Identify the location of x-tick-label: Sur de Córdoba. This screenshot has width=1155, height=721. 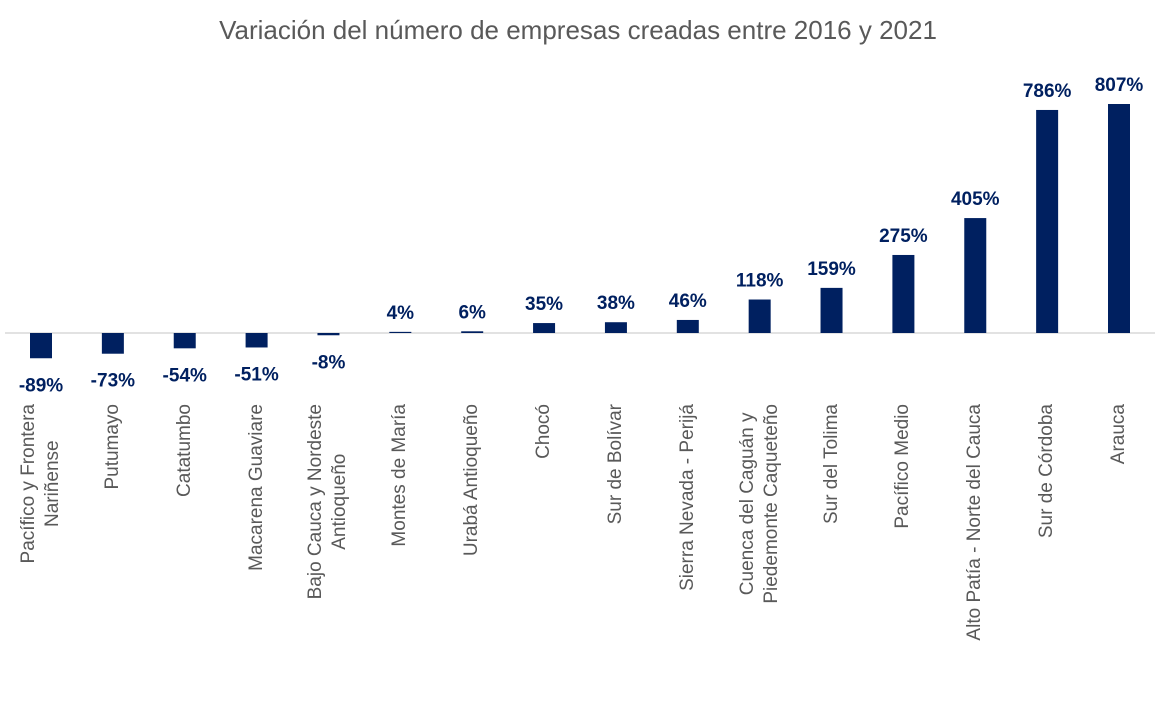
(1047, 471).